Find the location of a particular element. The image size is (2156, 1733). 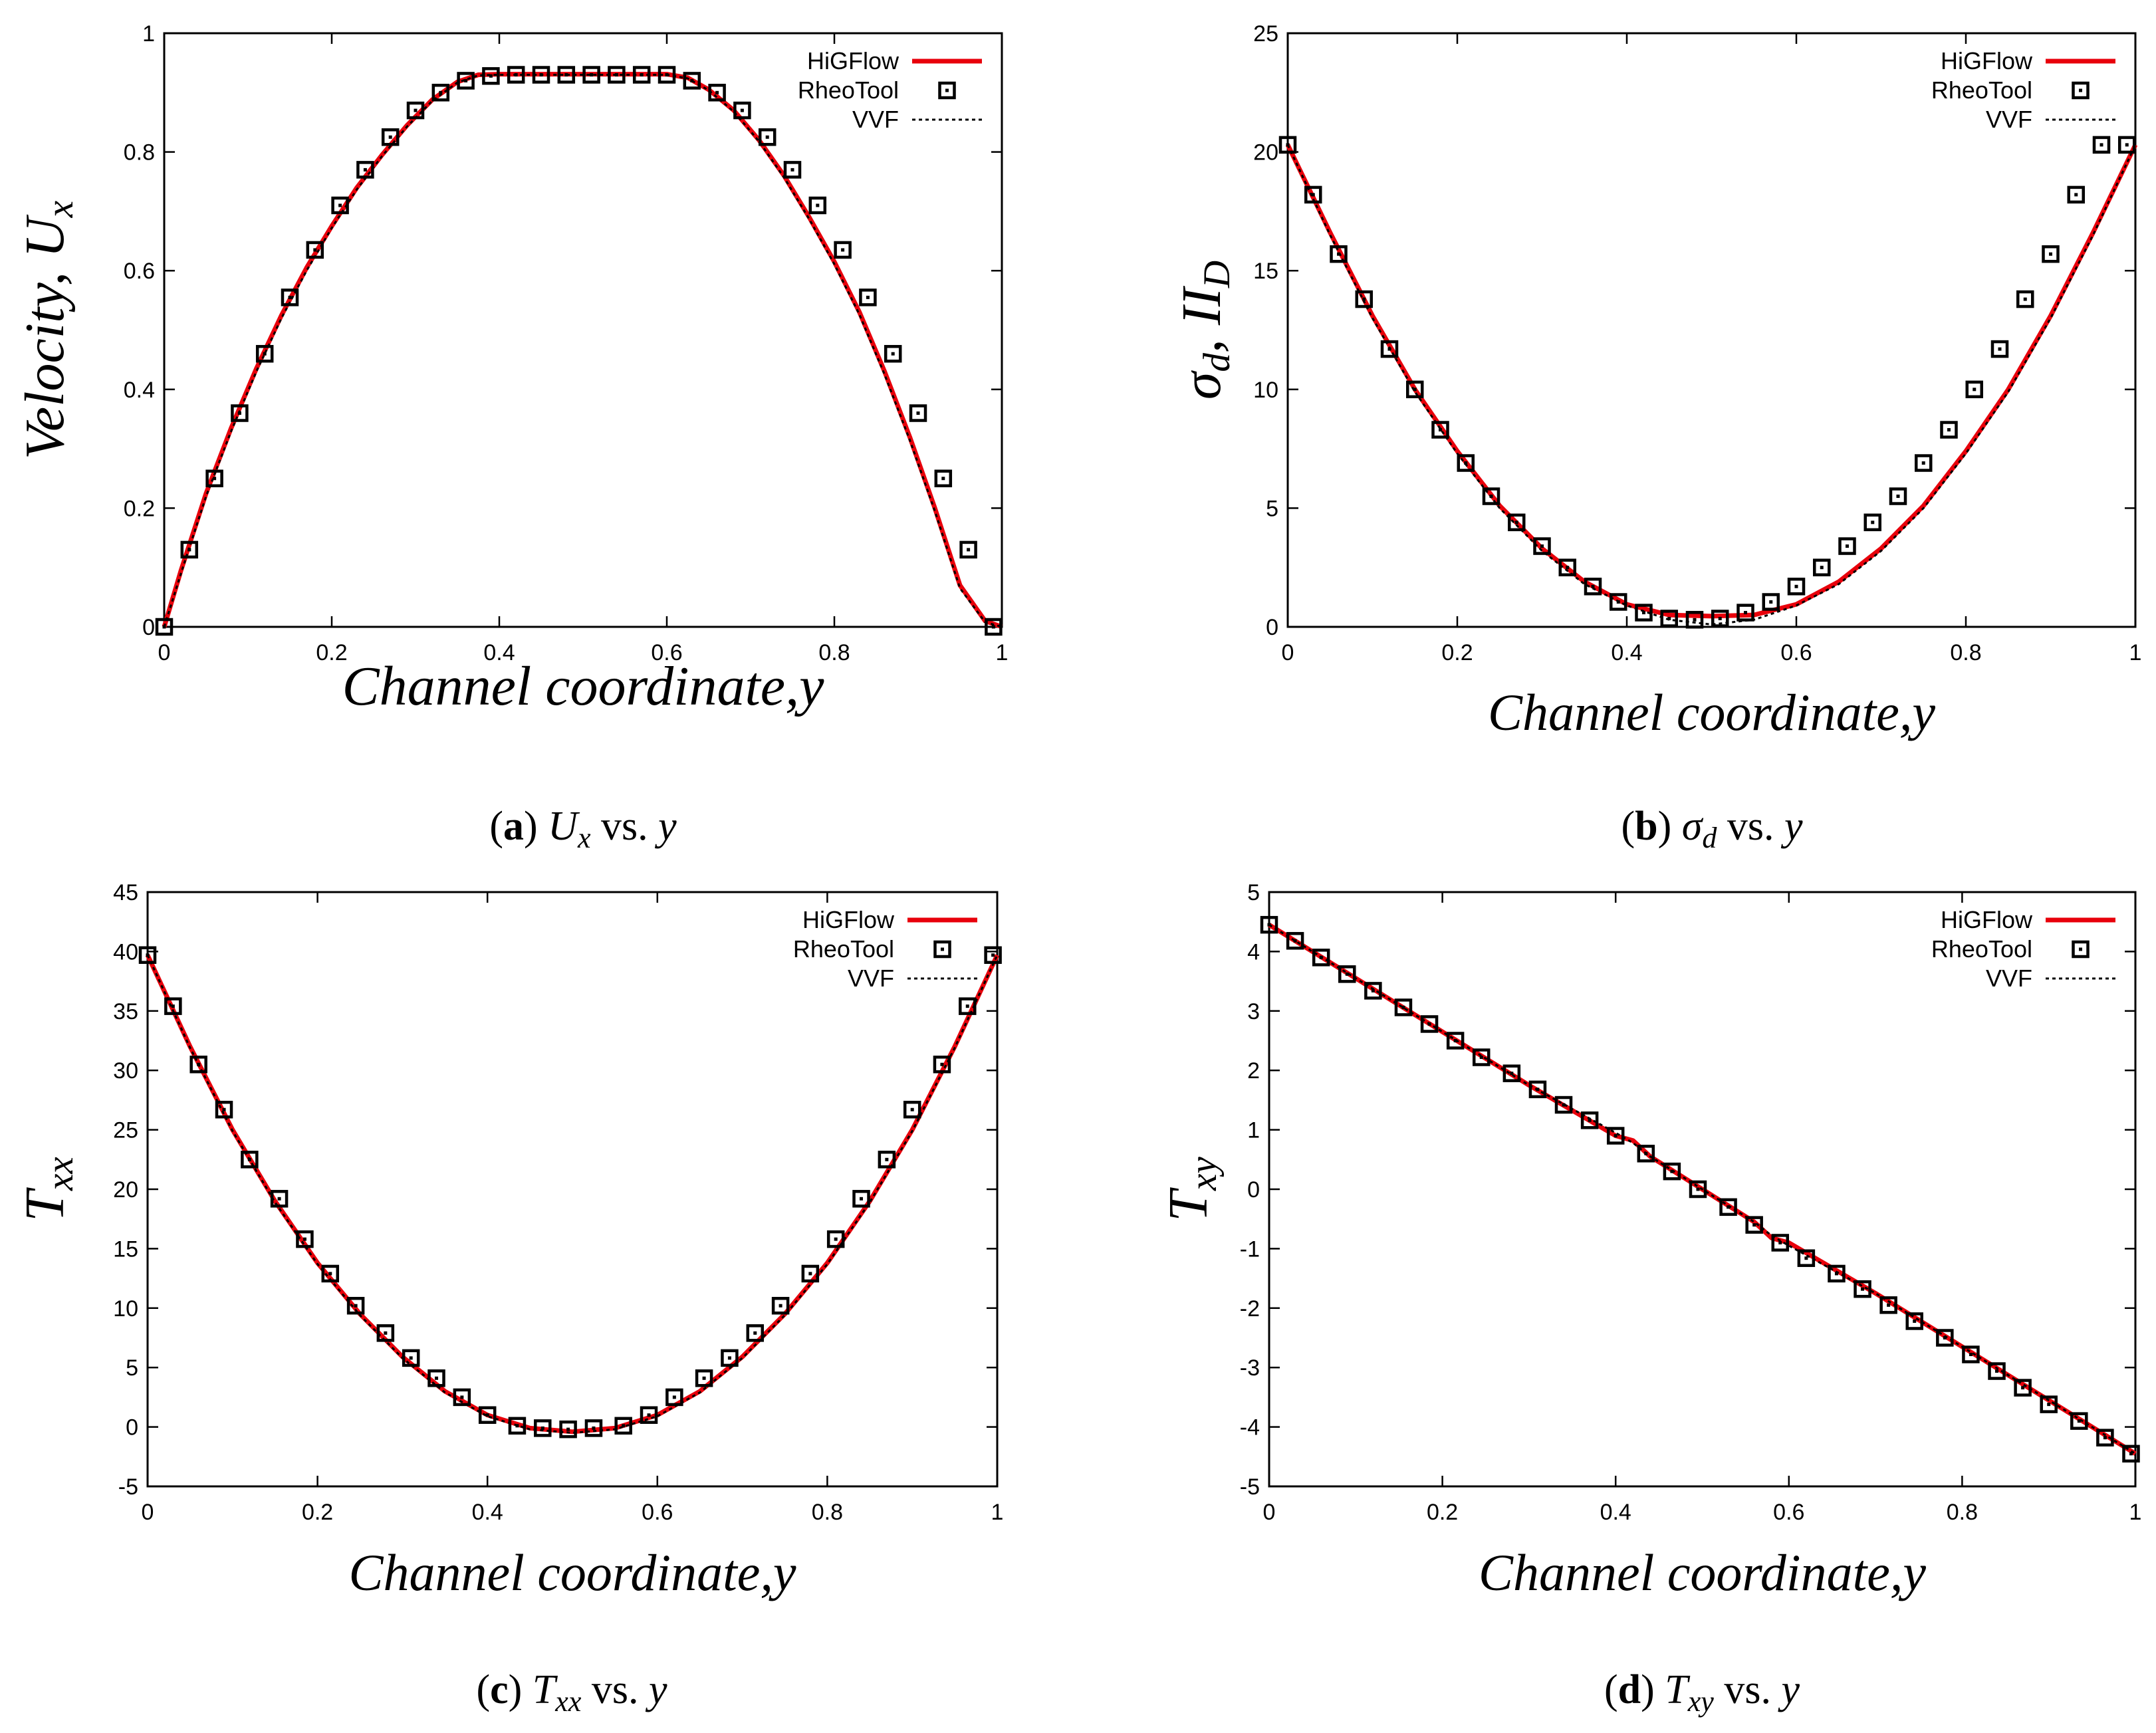

y-tick-label: 10 is located at coordinates (125, 1309).